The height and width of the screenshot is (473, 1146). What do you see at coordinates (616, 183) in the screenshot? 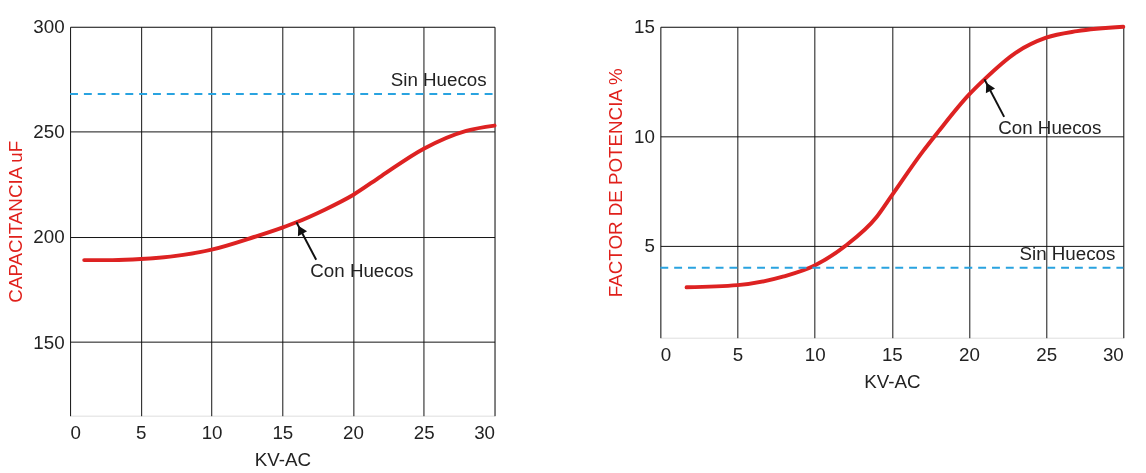
I see `y-axis-title: FACTOR DE POTENCIA %` at bounding box center [616, 183].